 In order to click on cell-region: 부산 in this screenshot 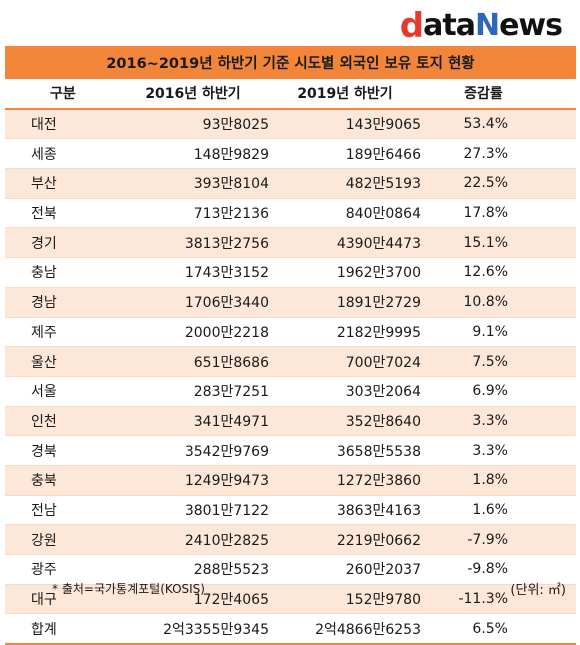, I will do `click(61, 183)`.